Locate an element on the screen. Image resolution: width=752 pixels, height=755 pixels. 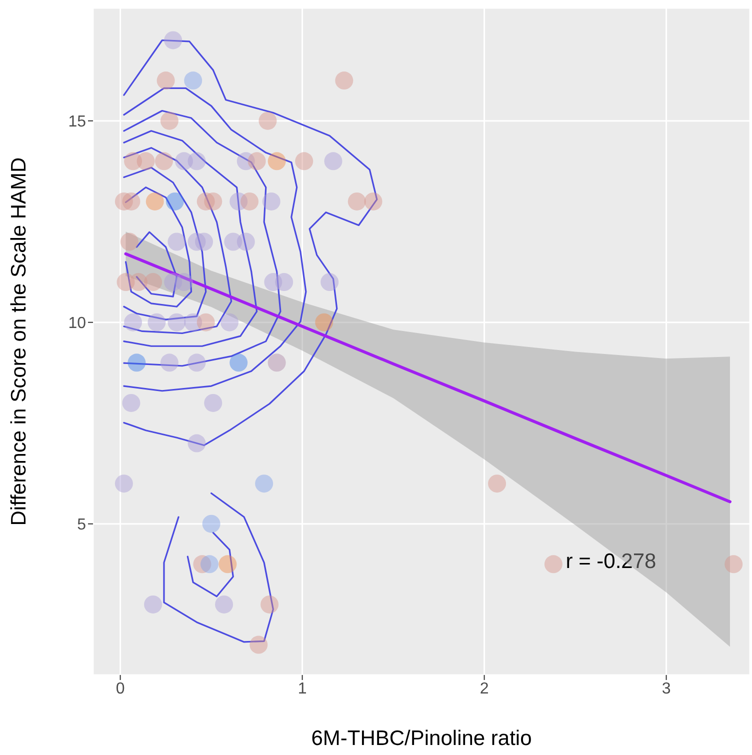
x-tick-label: 2 is located at coordinates (484, 689).